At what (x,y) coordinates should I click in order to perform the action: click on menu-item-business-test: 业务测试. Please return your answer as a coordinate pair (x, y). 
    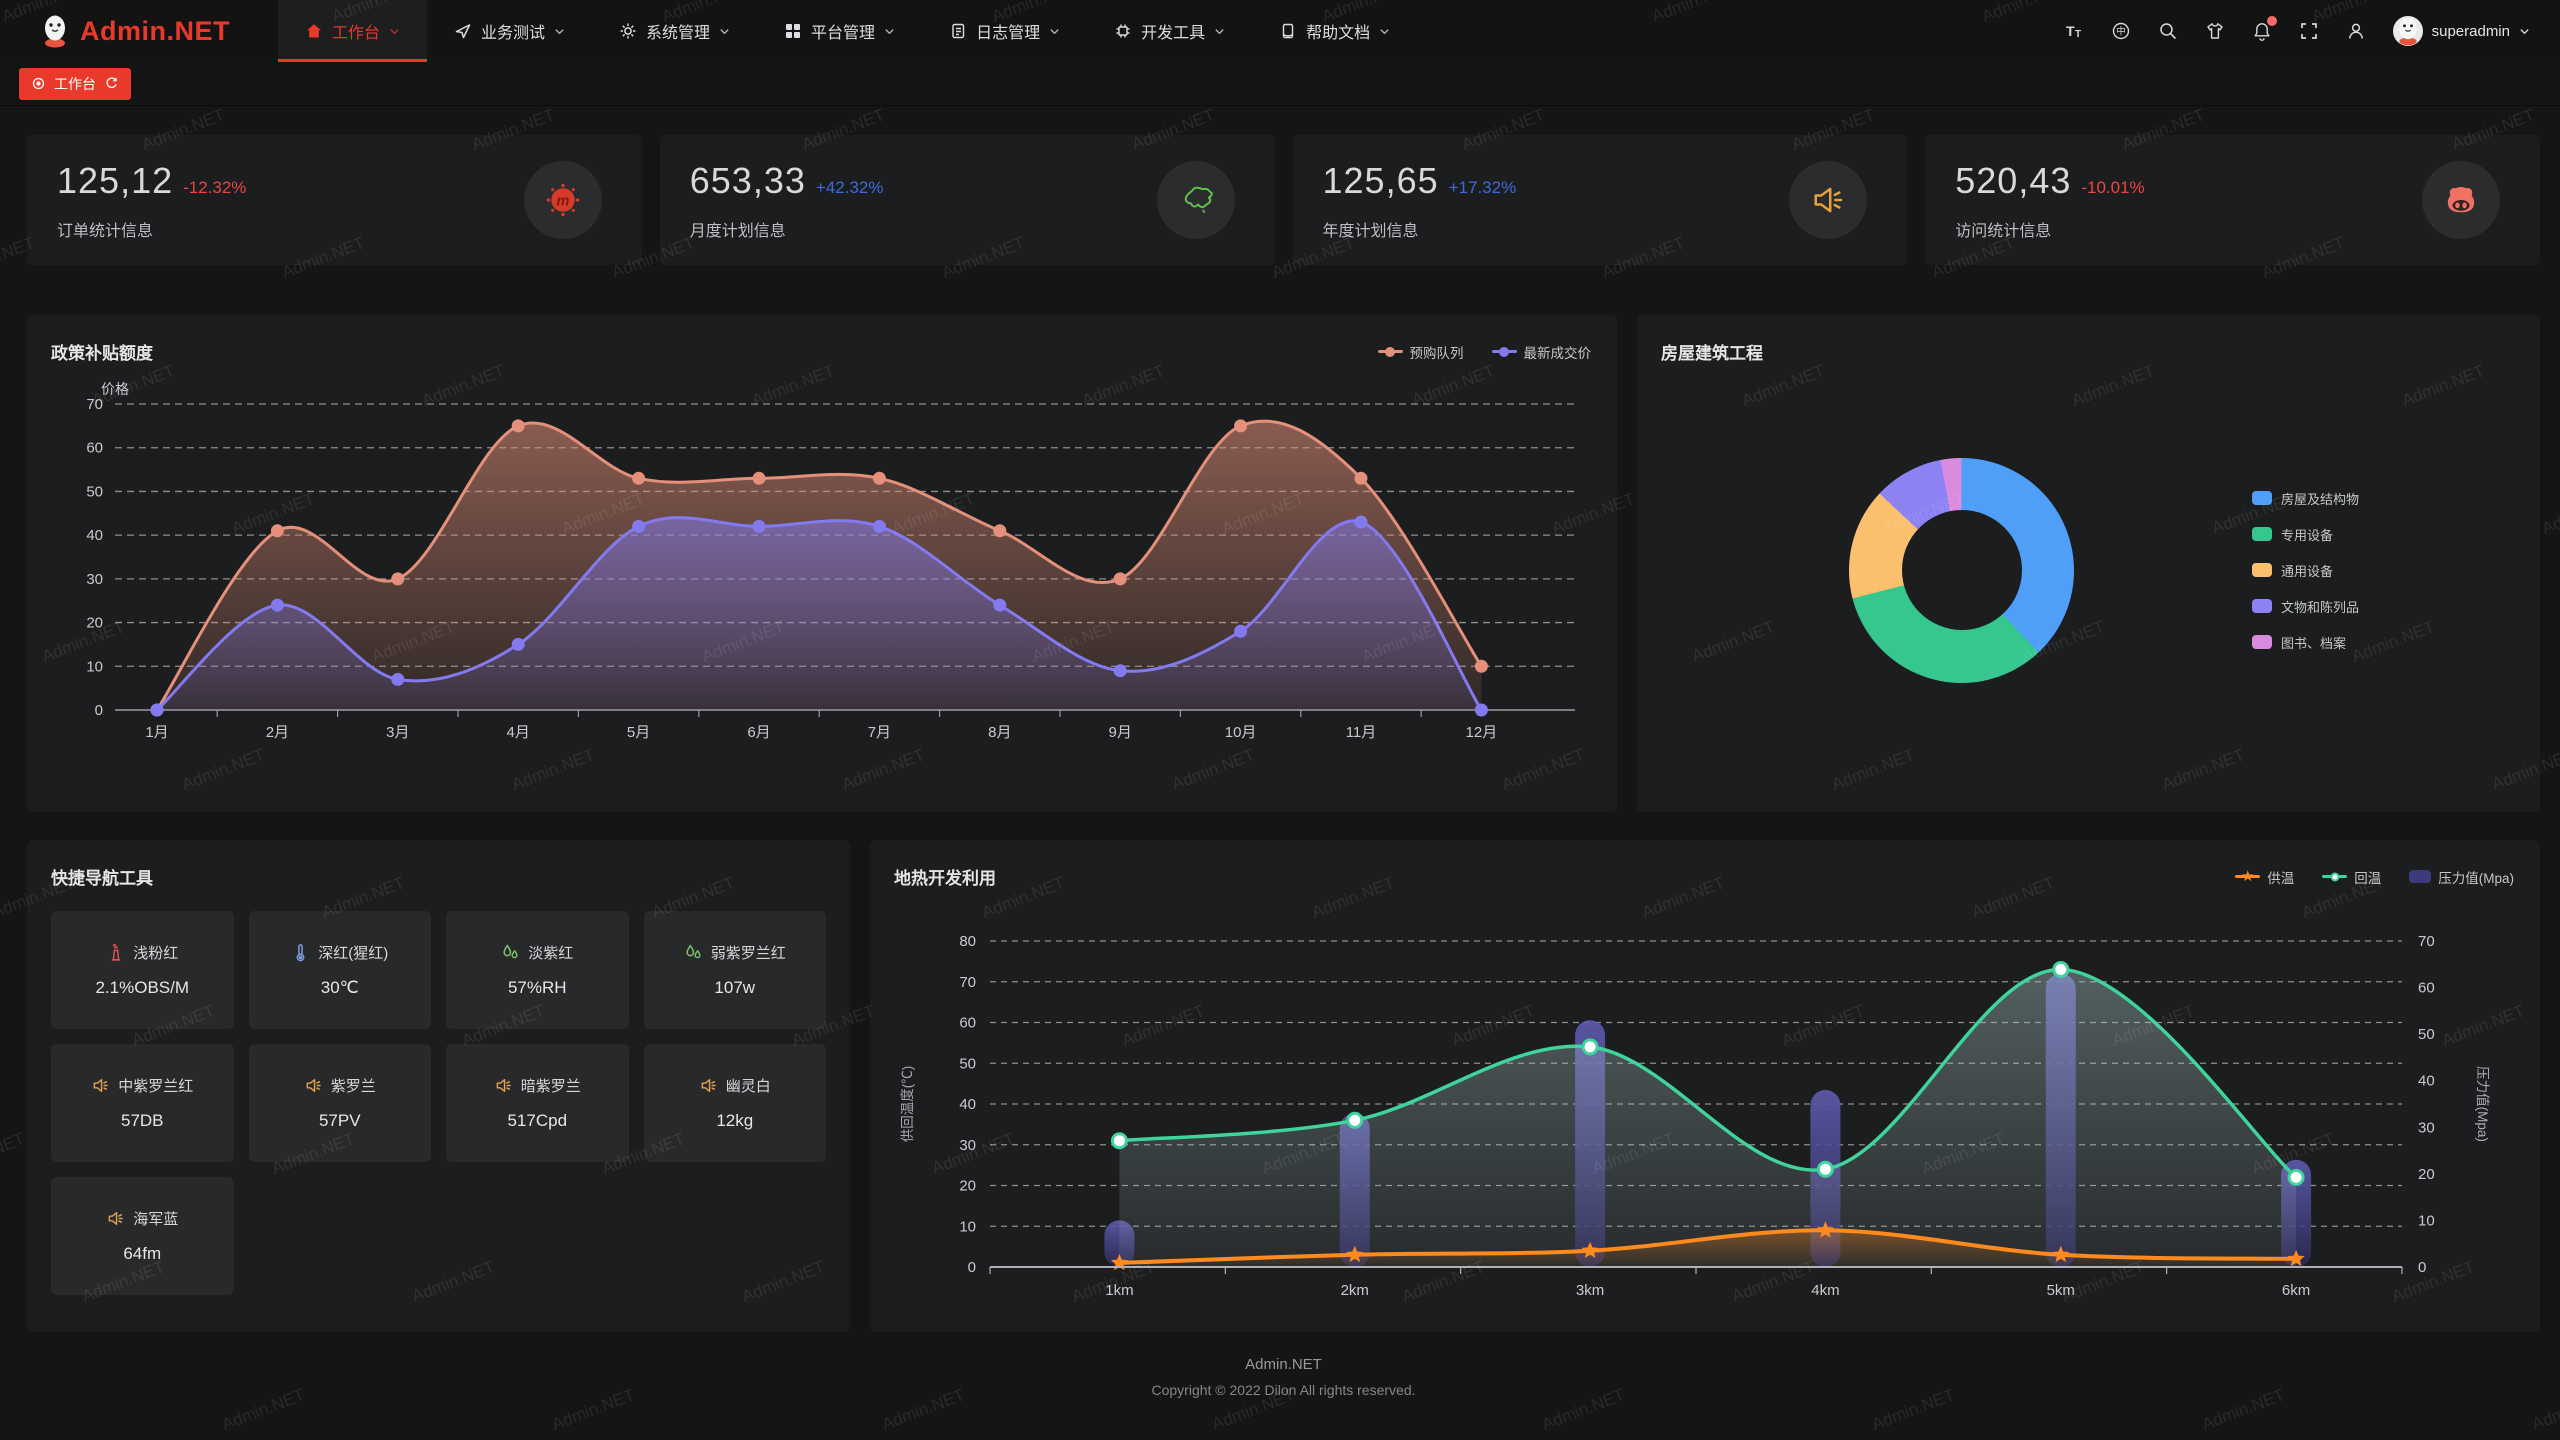
    Looking at the image, I should click on (509, 31).